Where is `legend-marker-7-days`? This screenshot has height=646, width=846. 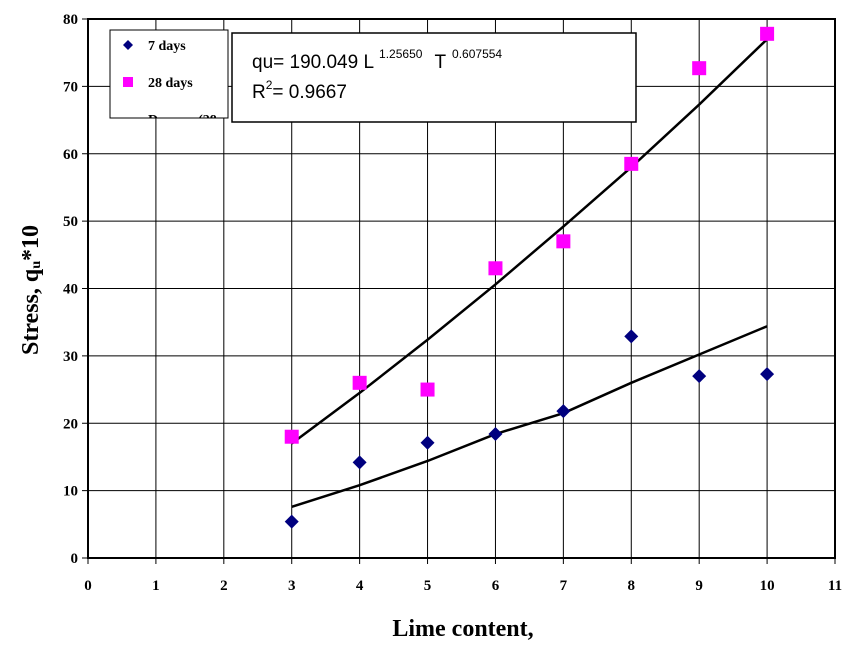
legend-marker-7-days is located at coordinates (128, 45).